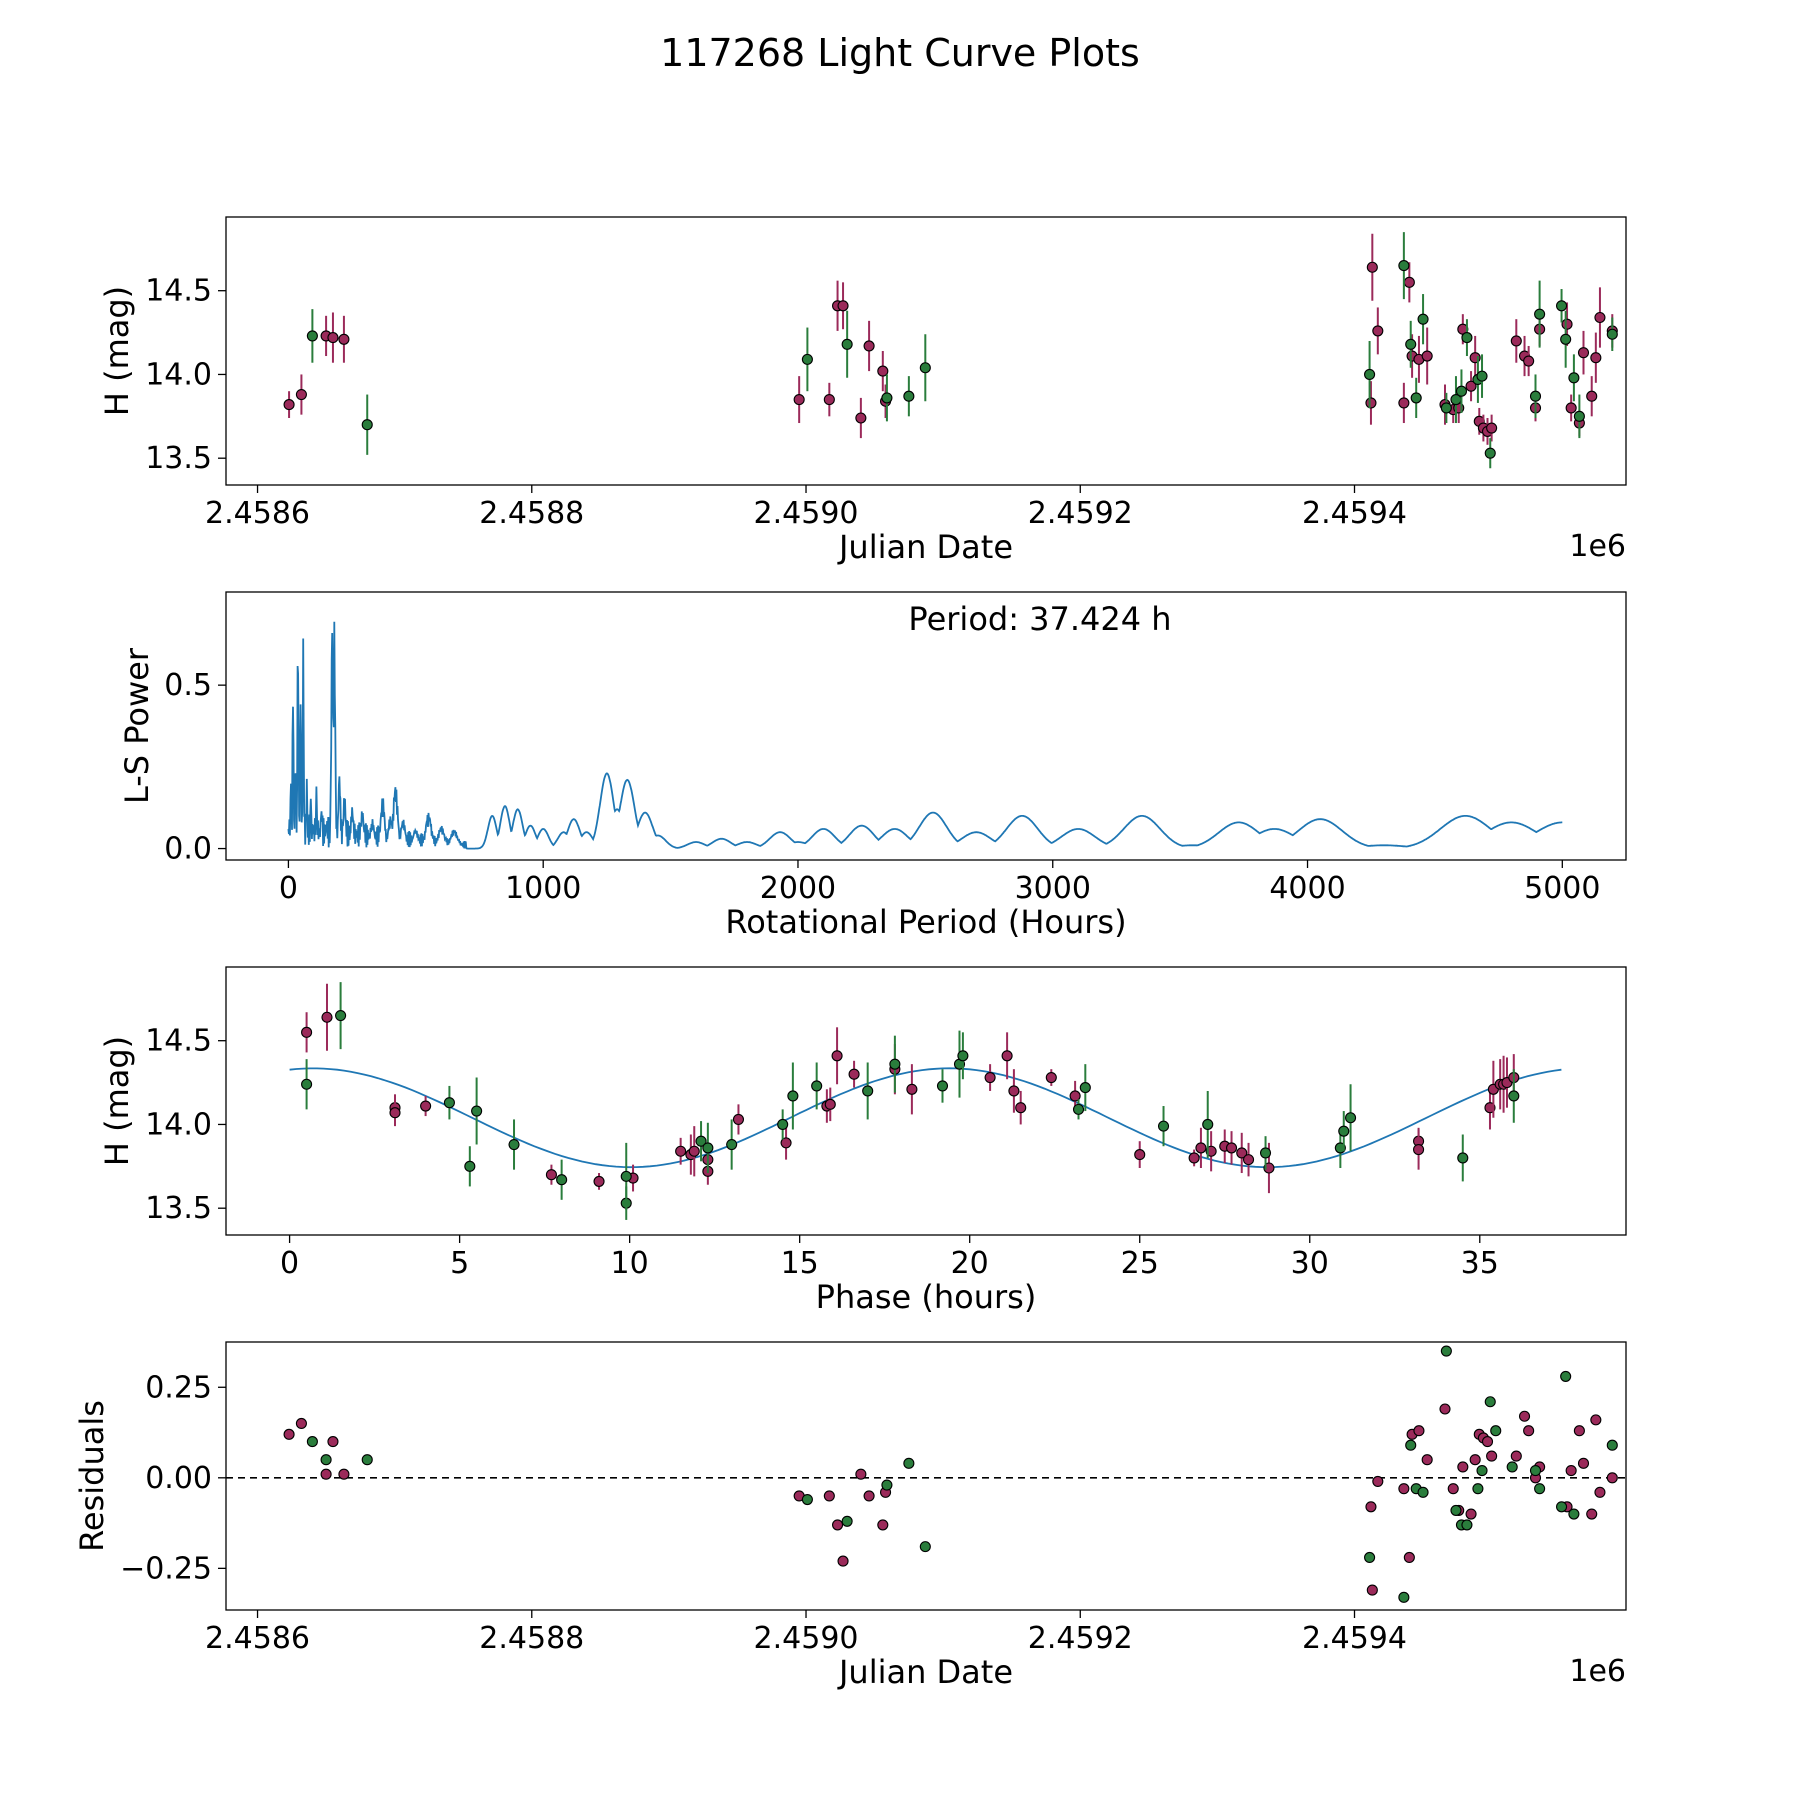 This screenshot has height=1800, width=1800. I want to click on residuals-xtick-label: 2.4590, so click(806, 1638).